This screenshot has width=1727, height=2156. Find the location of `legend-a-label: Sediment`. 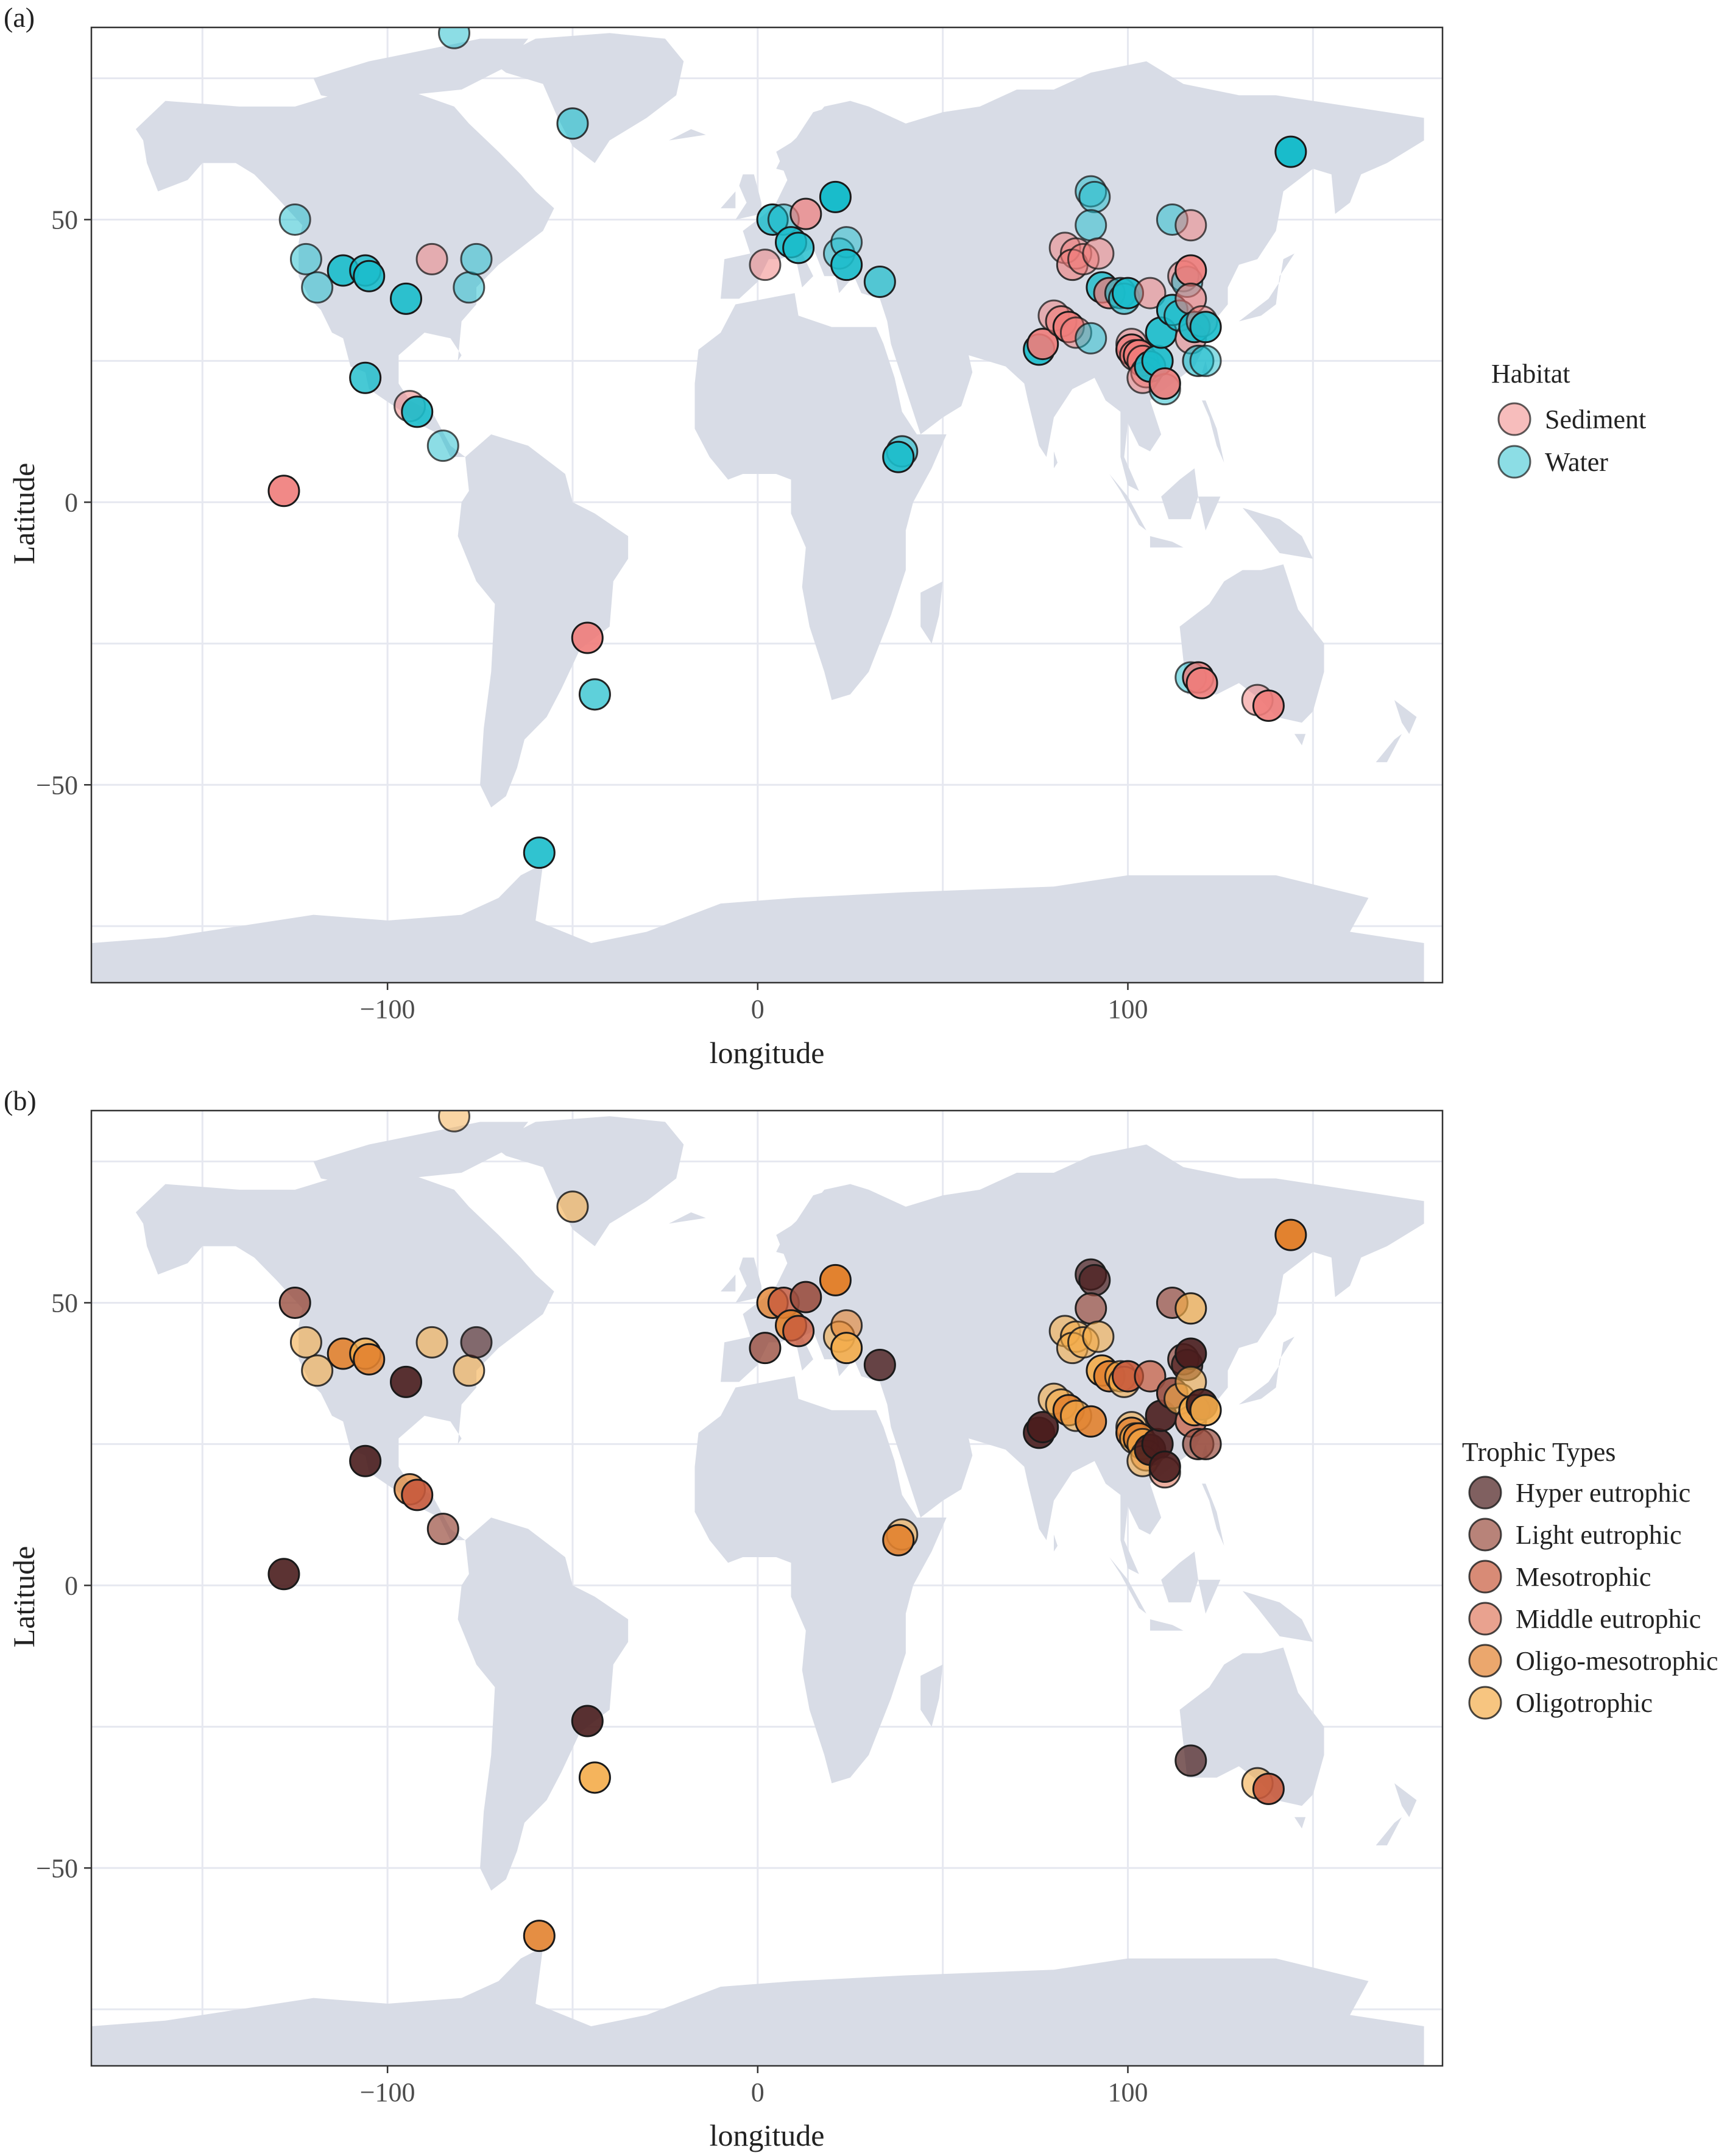

legend-a-label: Sediment is located at coordinates (1596, 419).